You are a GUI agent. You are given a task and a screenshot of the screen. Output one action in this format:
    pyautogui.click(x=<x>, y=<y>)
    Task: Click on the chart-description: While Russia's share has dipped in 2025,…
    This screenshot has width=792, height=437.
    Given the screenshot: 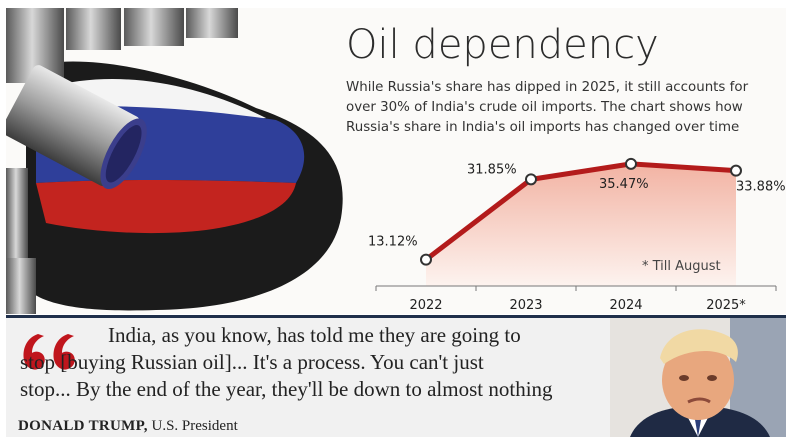 What is the action you would take?
    pyautogui.click(x=547, y=107)
    